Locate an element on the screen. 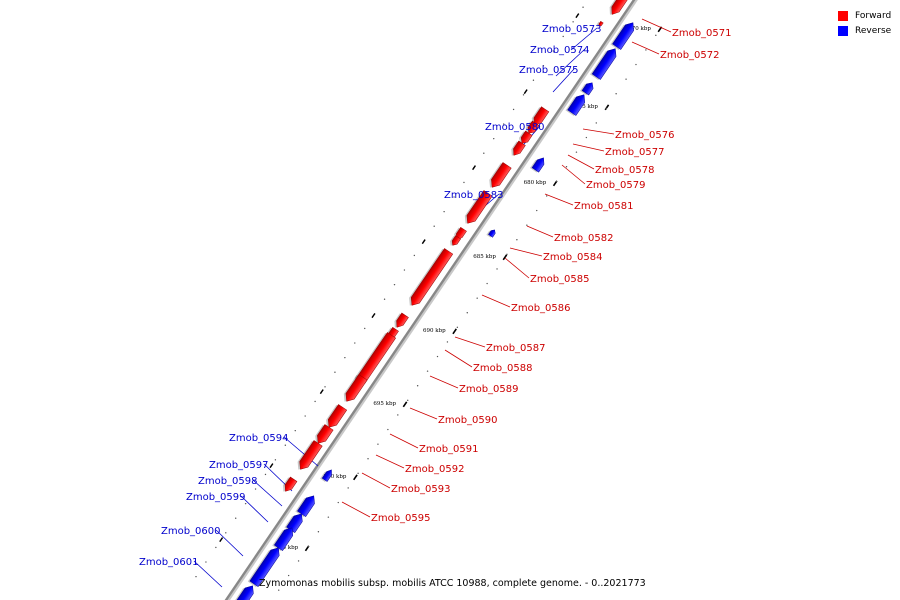 This screenshot has height=600, width=900. gene-label: Zmob_0575 is located at coordinates (549, 70).